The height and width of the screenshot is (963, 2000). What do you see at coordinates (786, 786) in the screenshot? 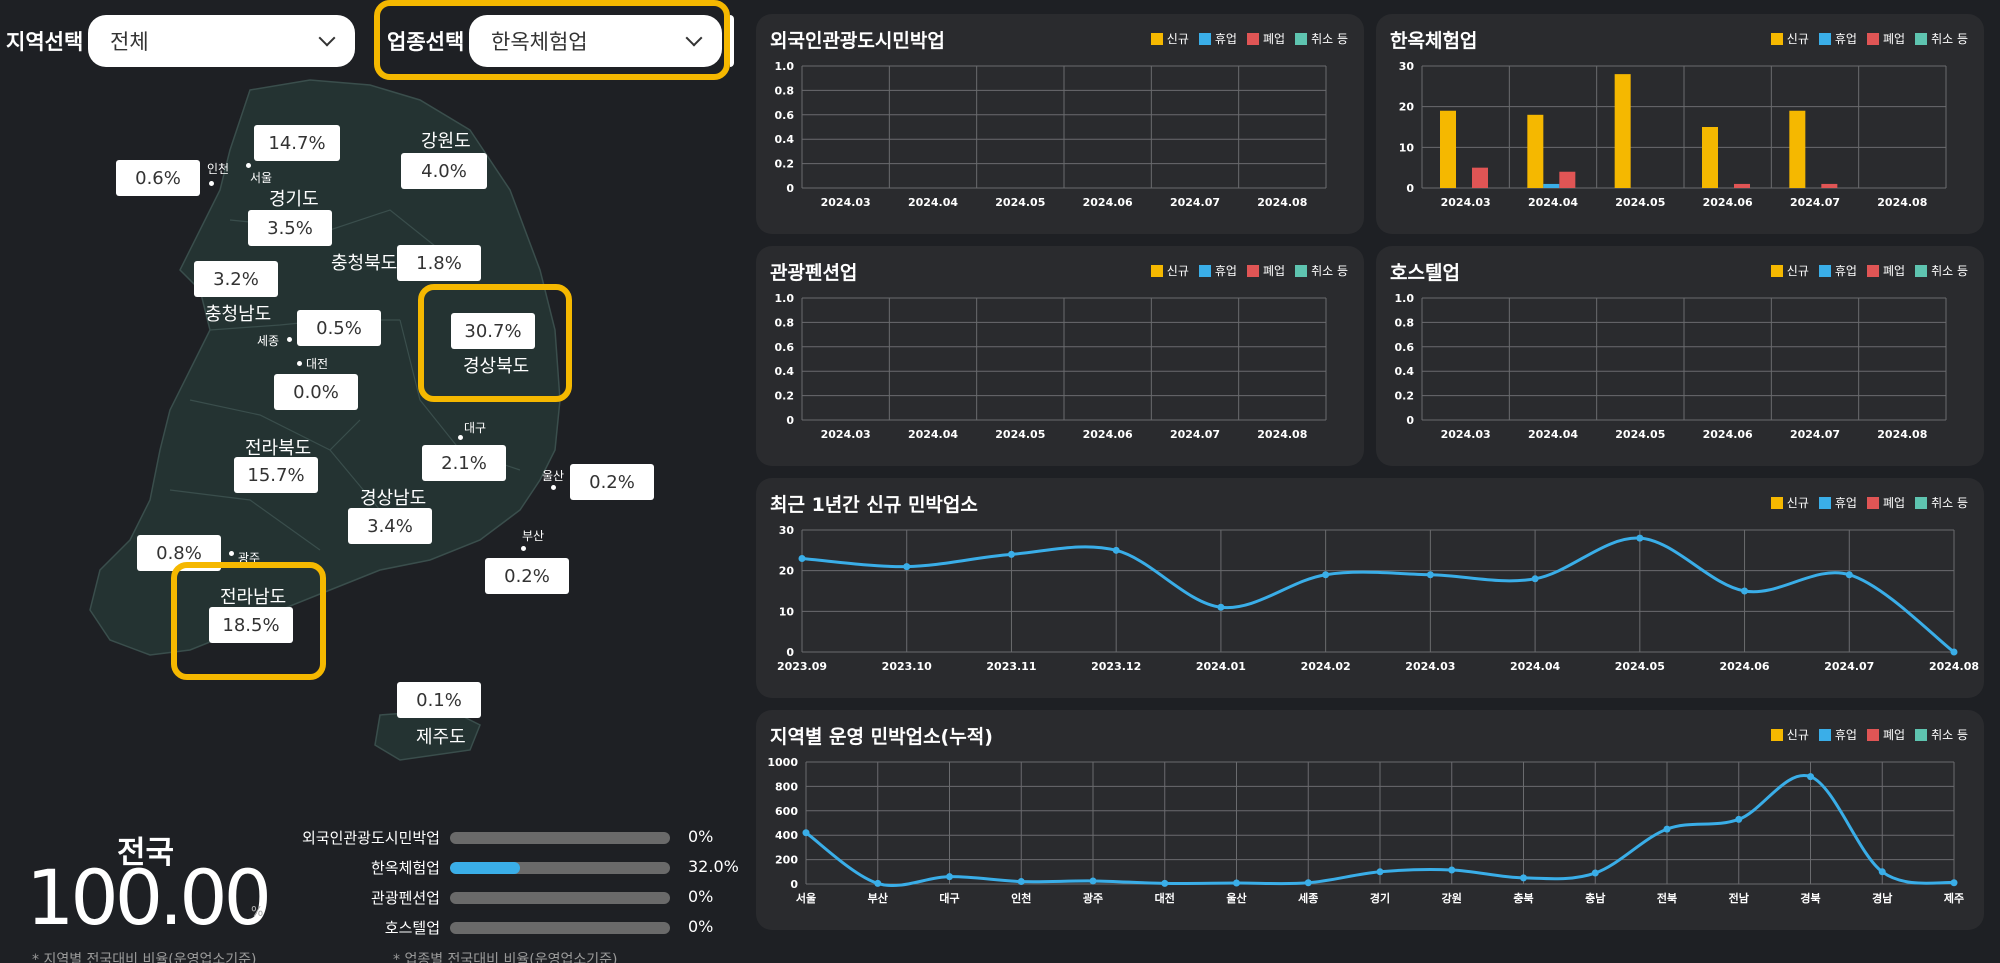
I see `y-tick-label: 800` at bounding box center [786, 786].